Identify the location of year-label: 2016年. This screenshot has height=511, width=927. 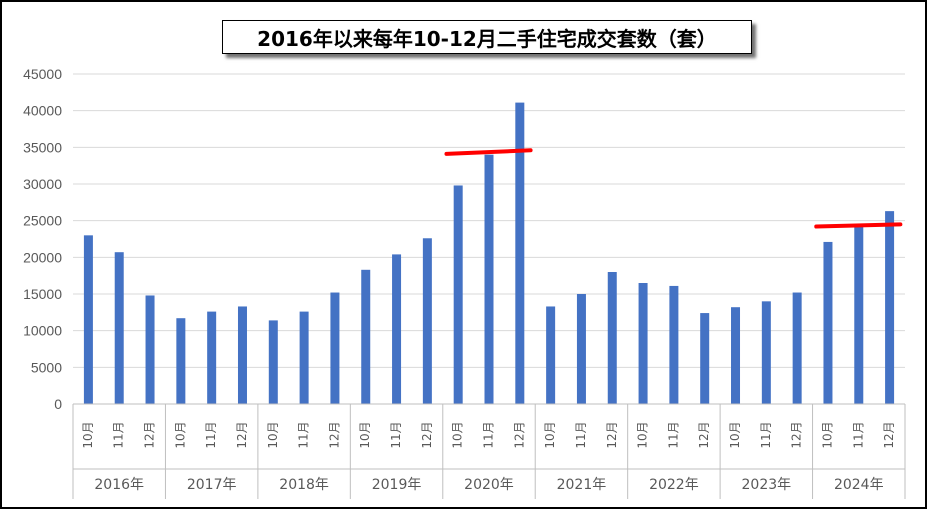
(119, 485).